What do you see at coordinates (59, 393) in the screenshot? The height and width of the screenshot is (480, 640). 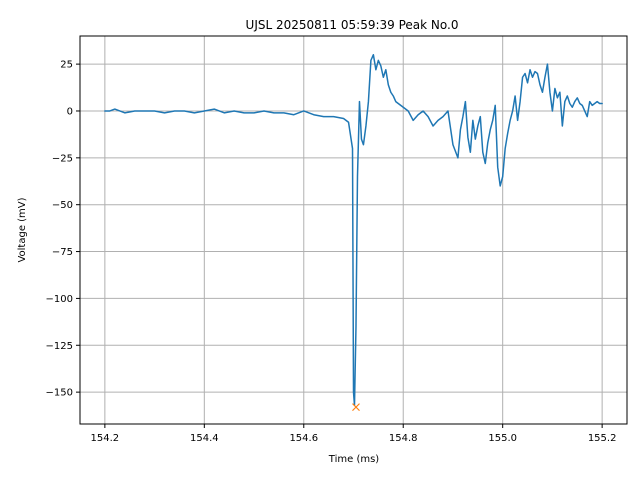 I see `y-tick-label: −150` at bounding box center [59, 393].